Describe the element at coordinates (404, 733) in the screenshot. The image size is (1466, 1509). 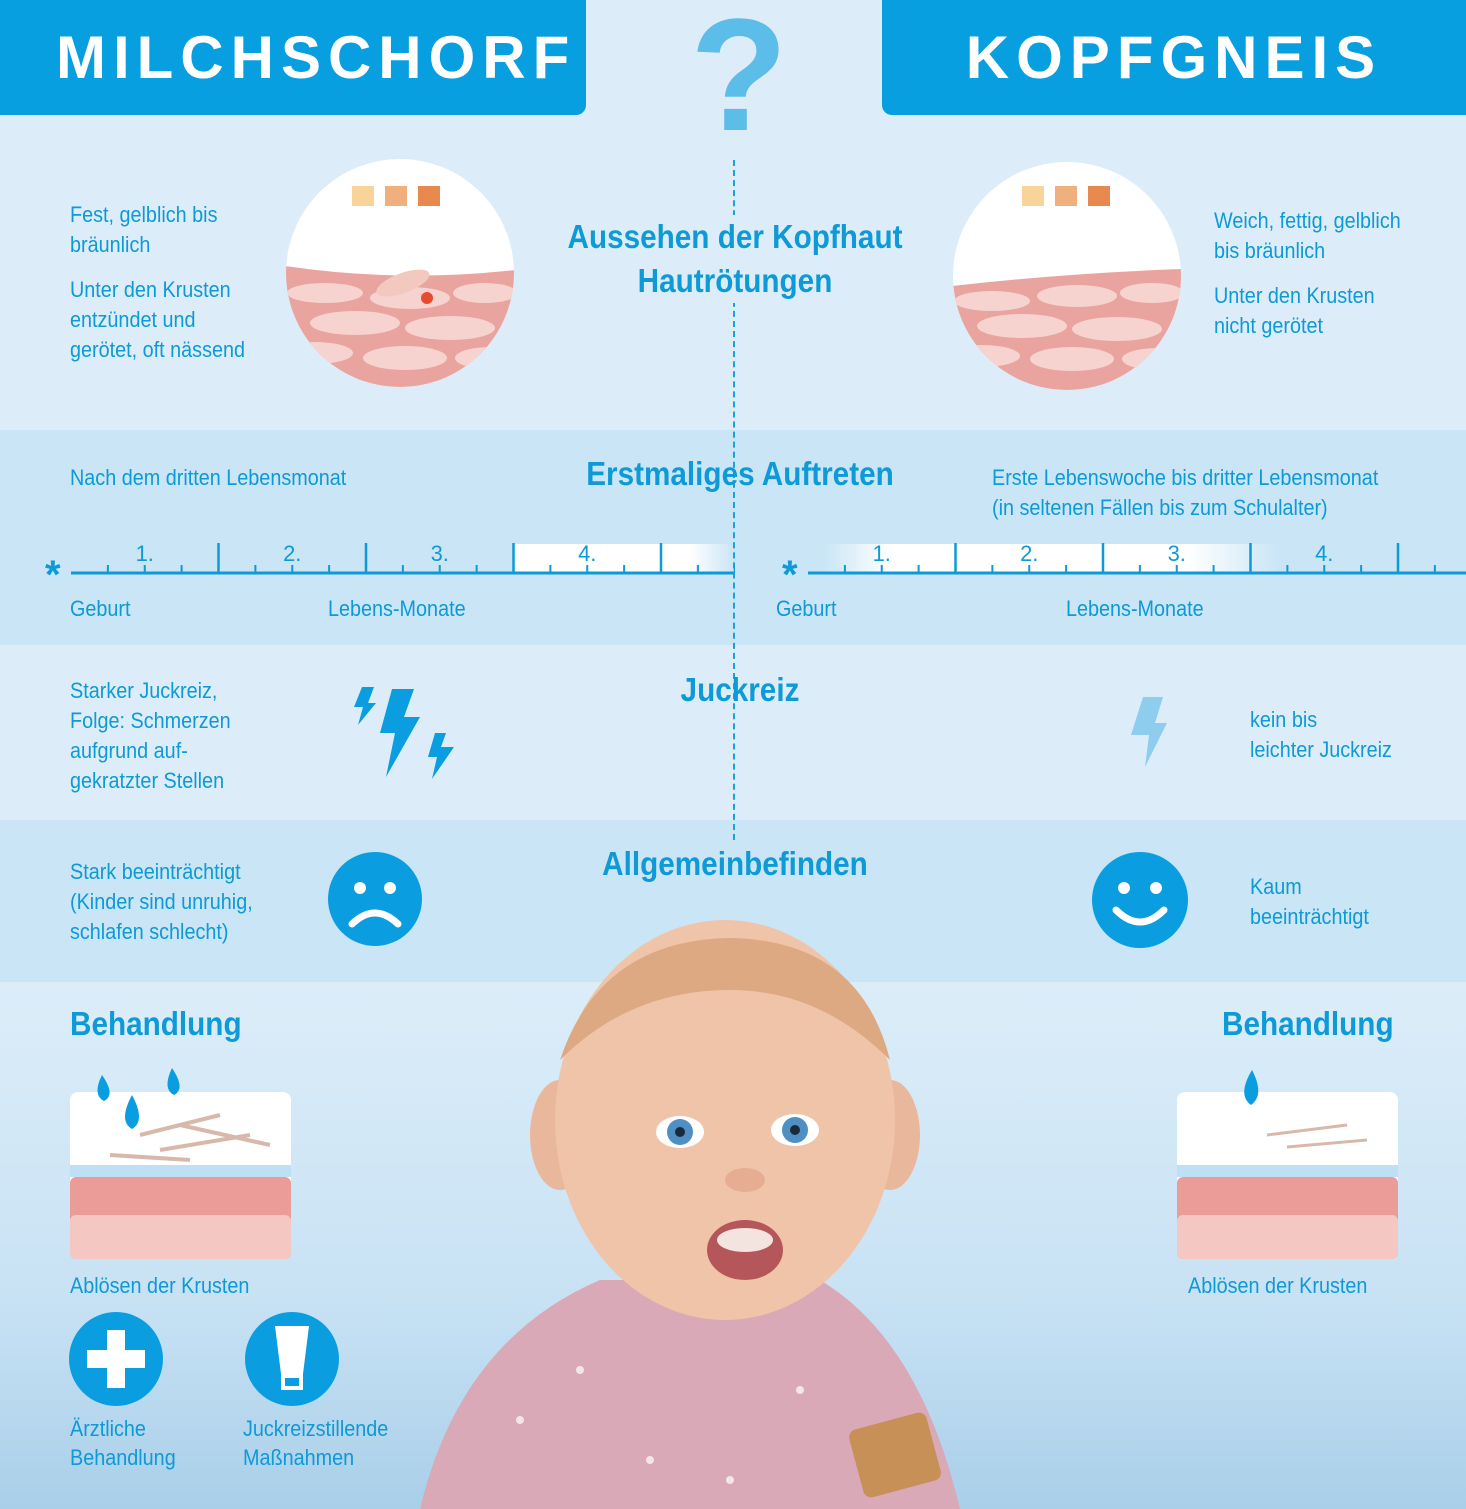
I see `lightning-icon-strong` at that location.